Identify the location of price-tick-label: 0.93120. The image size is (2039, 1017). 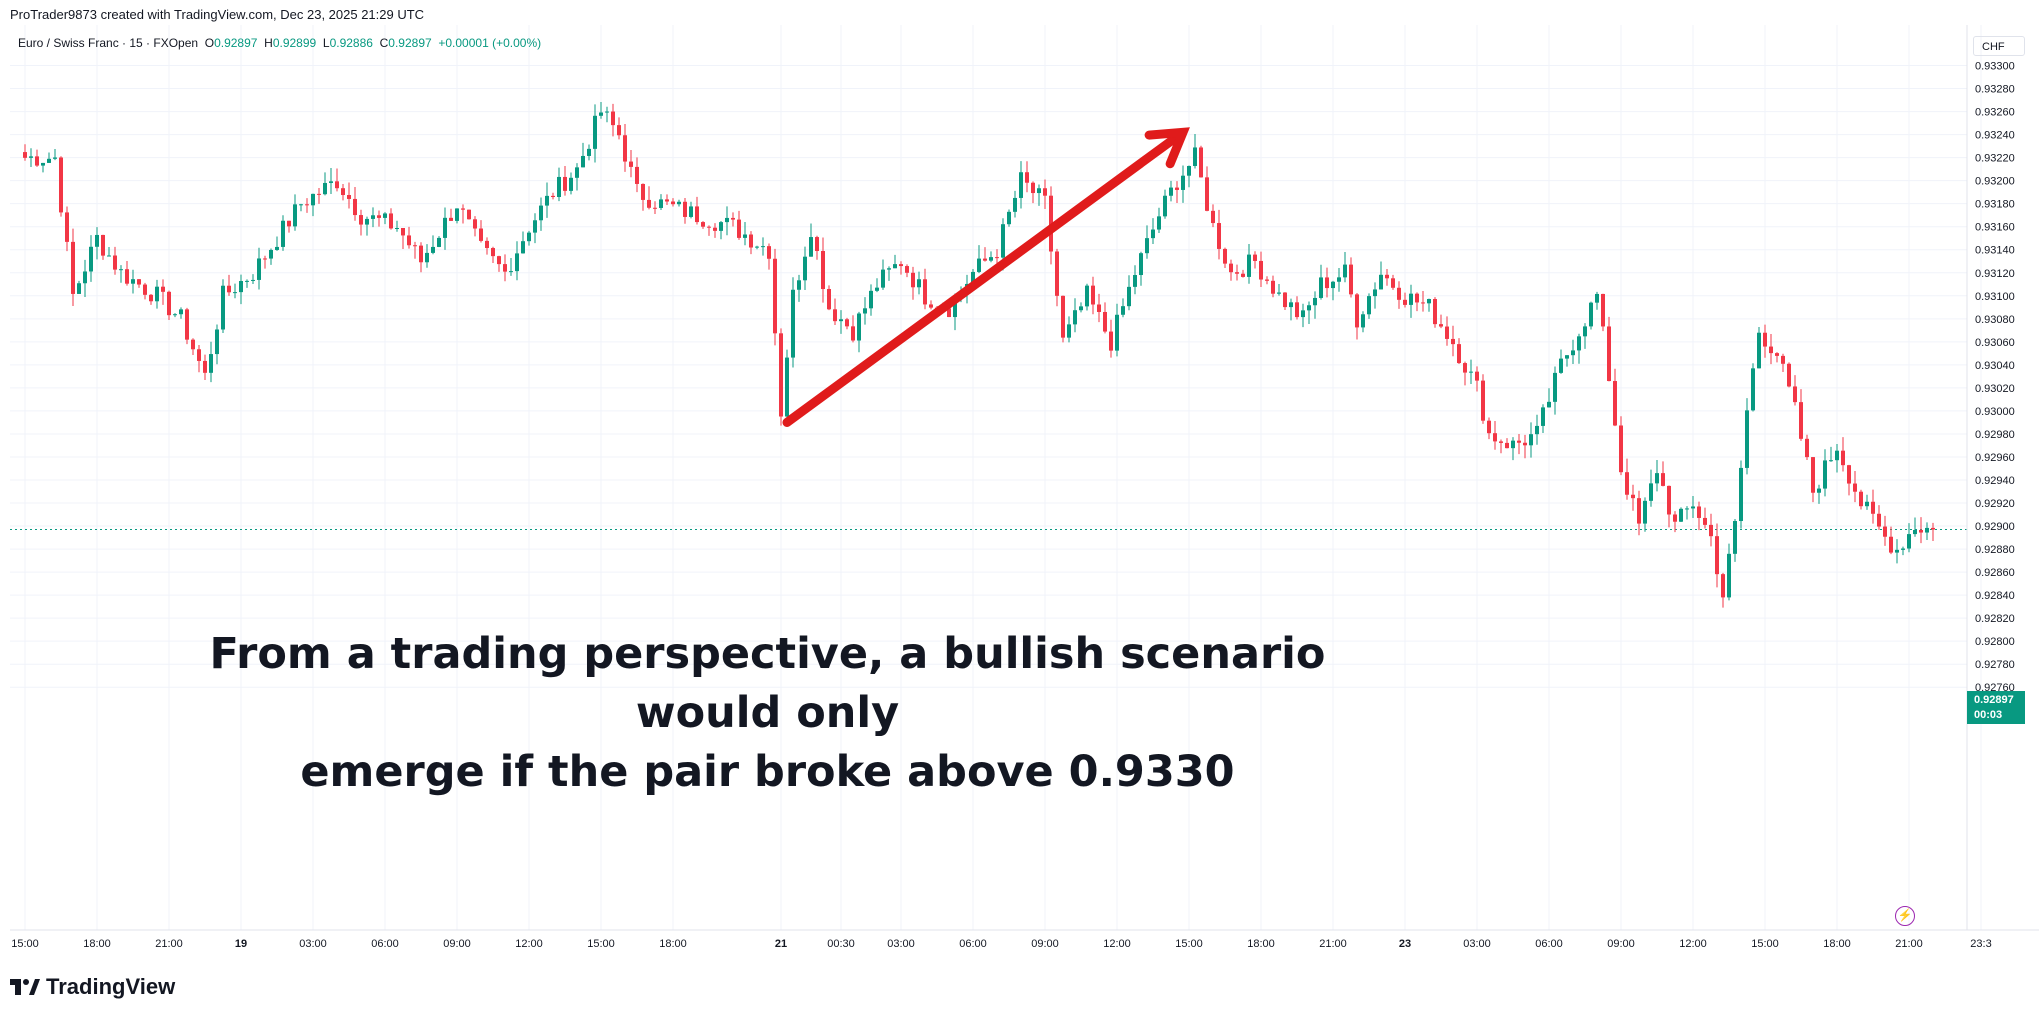
(1995, 274).